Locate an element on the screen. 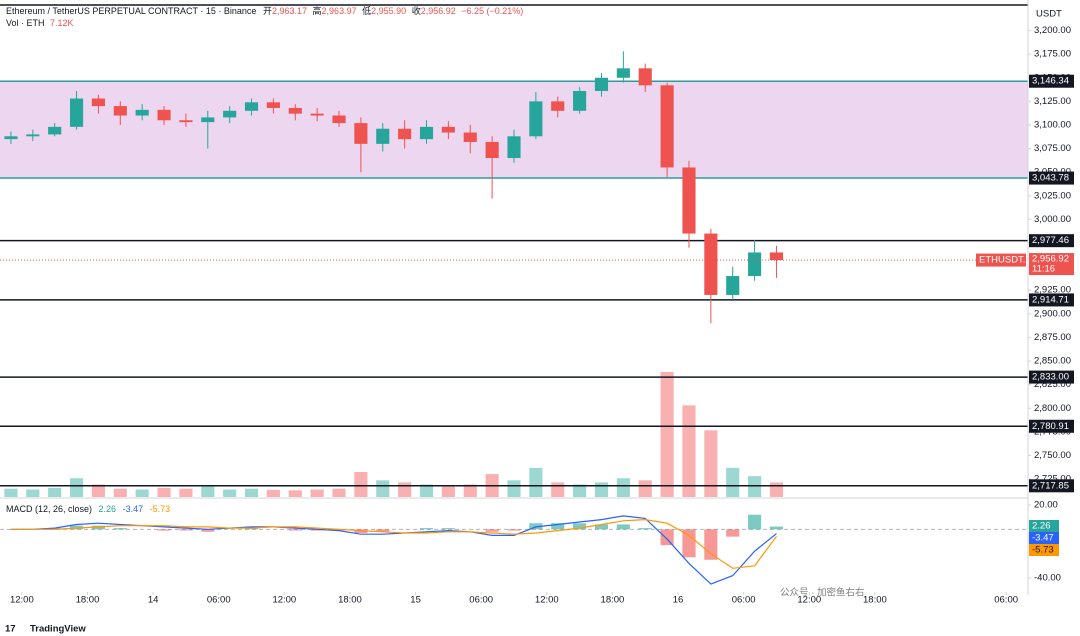  y-tick-label: 3,025.00 is located at coordinates (1052, 195).